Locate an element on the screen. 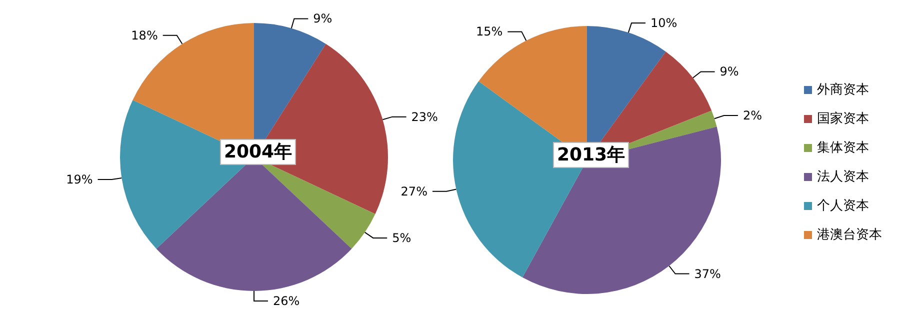  slice-label: 2004年 is located at coordinates (258, 152).